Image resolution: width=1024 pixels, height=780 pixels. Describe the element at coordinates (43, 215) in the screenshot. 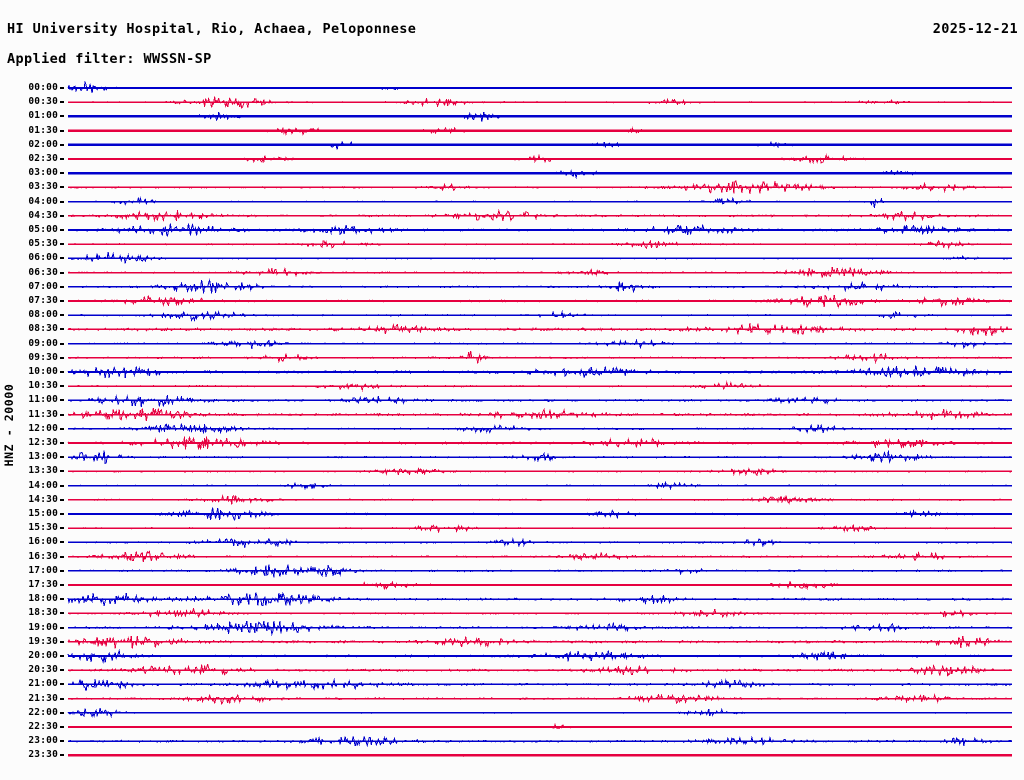

I see `time-label-0430: 04:30` at that location.